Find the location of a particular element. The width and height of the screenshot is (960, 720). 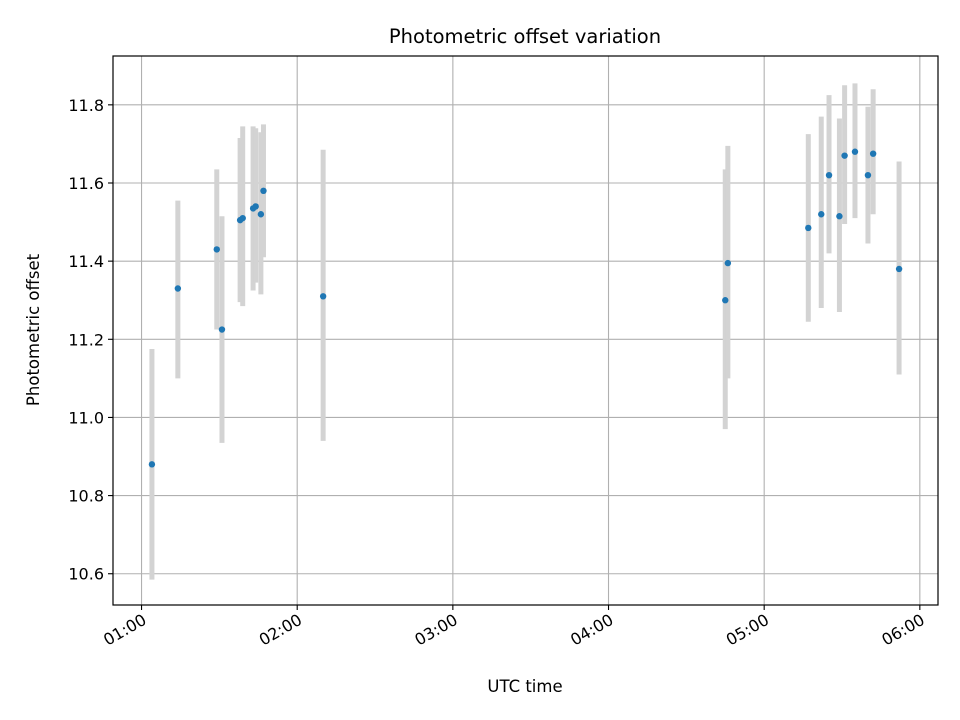

y-tick-label: 11.0 is located at coordinates (86, 417).